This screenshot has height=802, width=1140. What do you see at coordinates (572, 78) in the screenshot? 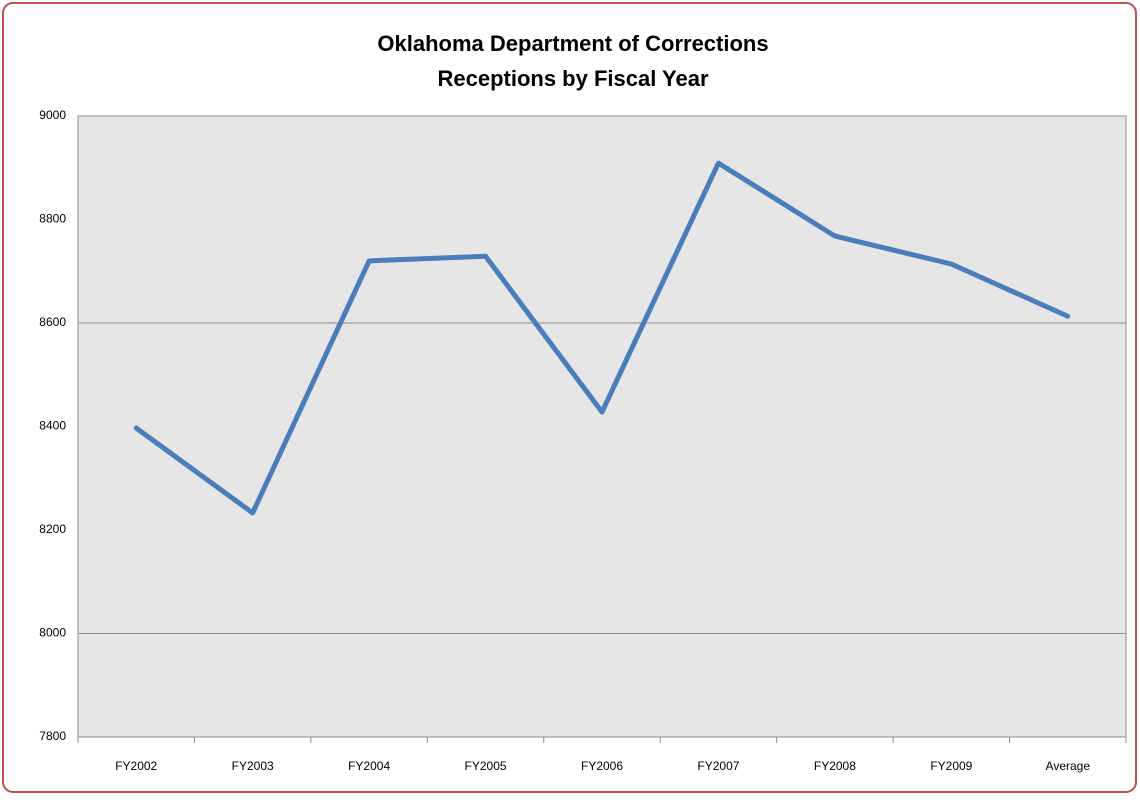
I see `chart-subtitle: Receptions by Fiscal Year` at bounding box center [572, 78].